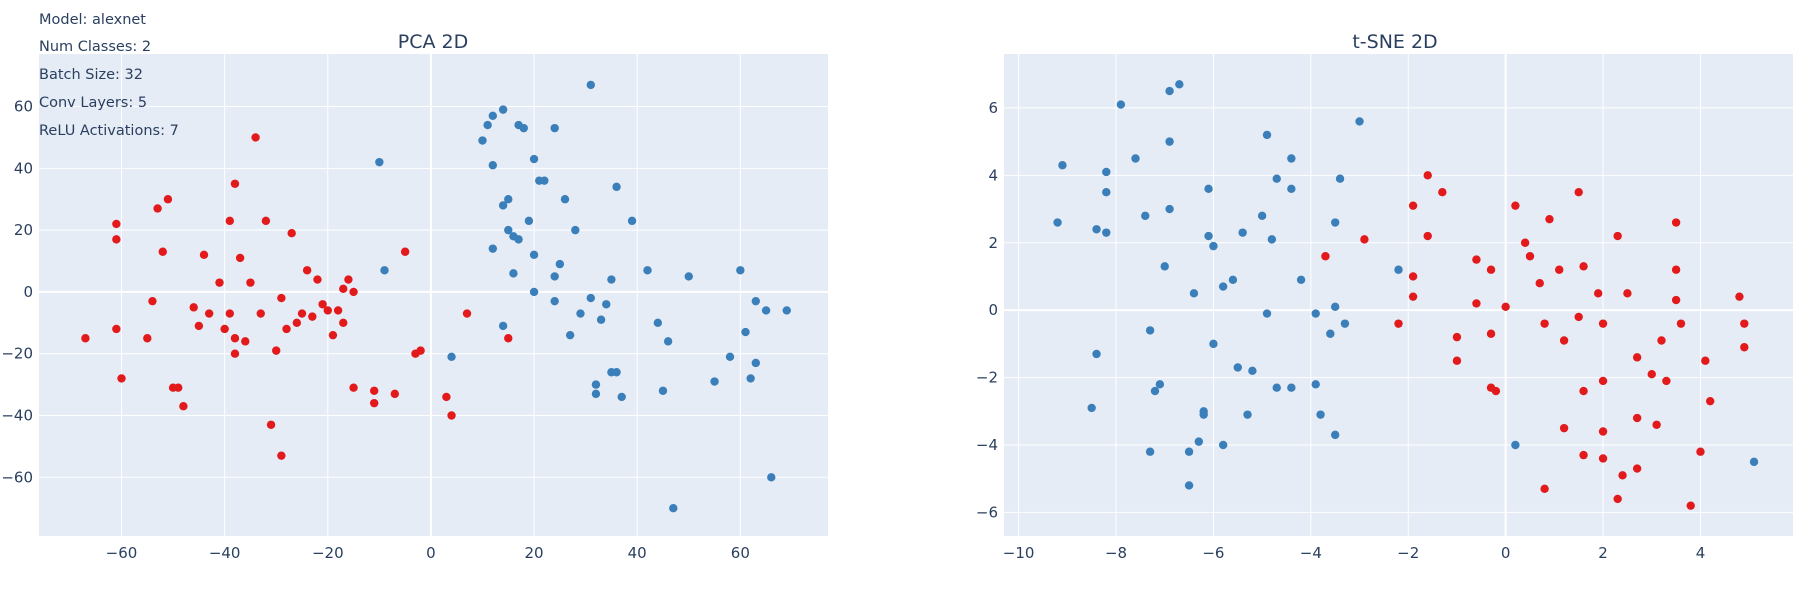 The image size is (1809, 597). I want to click on pca-x-tick-label: 0, so click(431, 553).